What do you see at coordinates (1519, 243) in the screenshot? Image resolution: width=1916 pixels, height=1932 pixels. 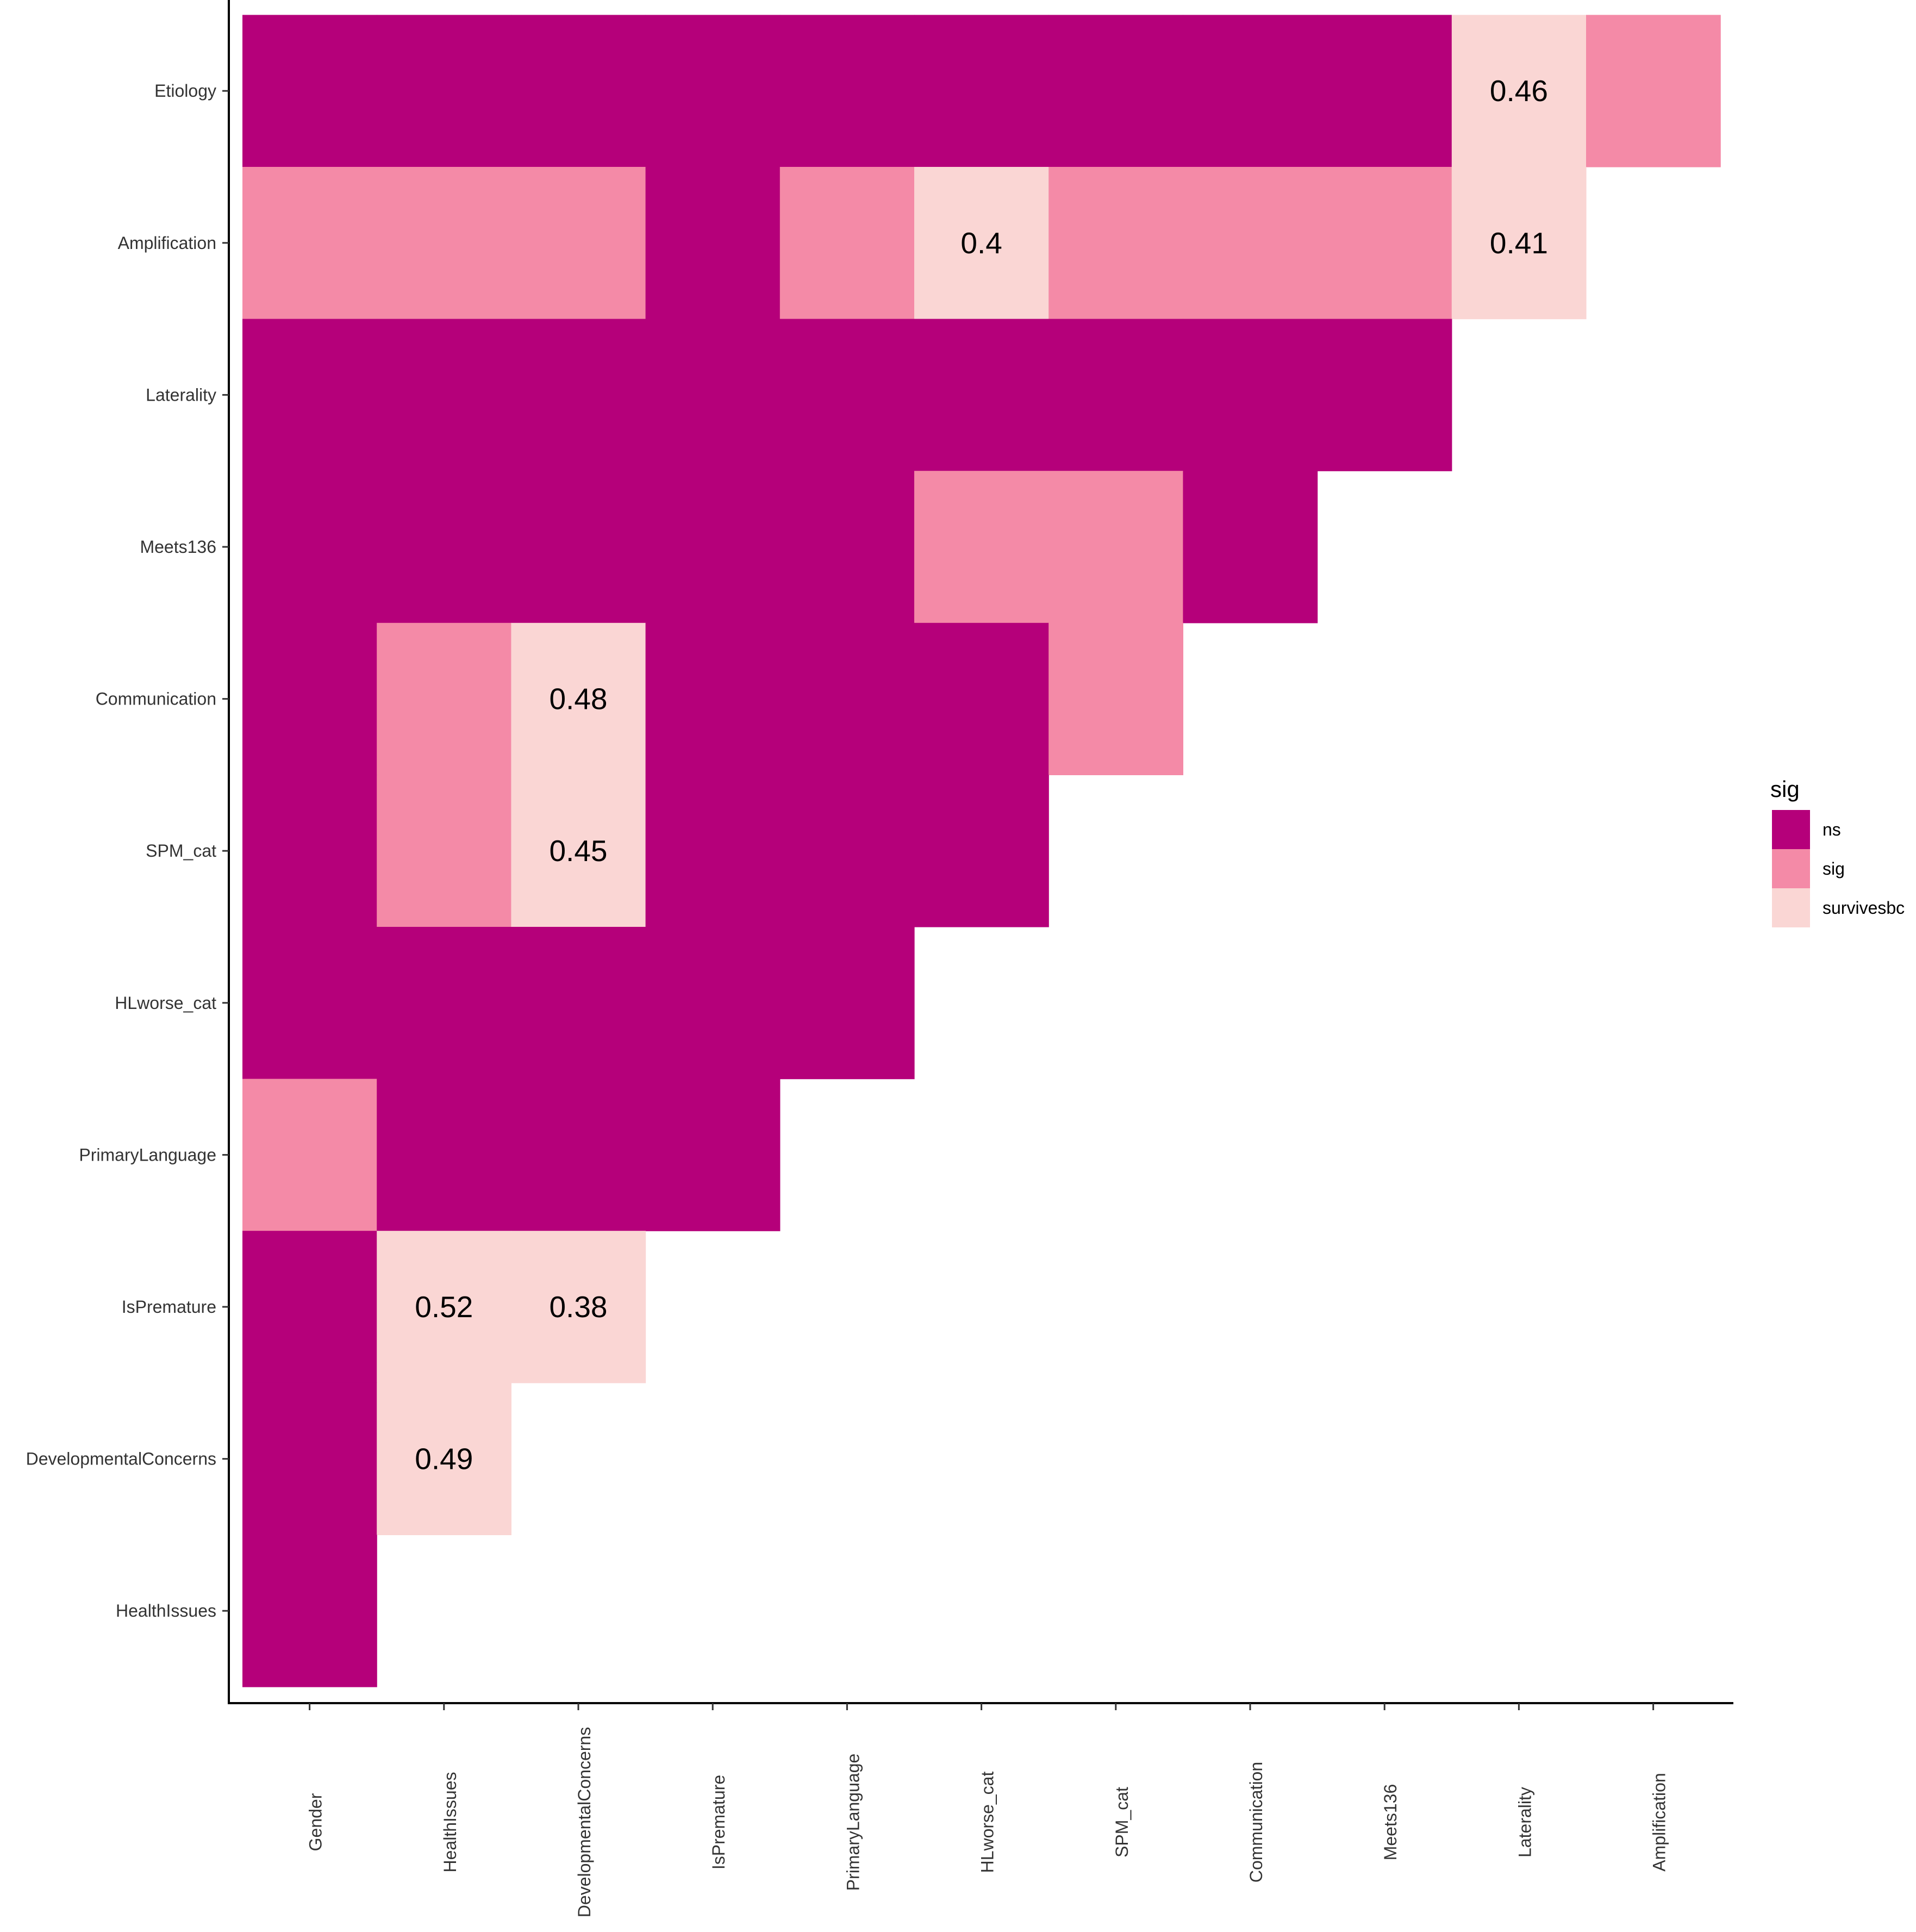 I see `cell-value-label: 0.41` at bounding box center [1519, 243].